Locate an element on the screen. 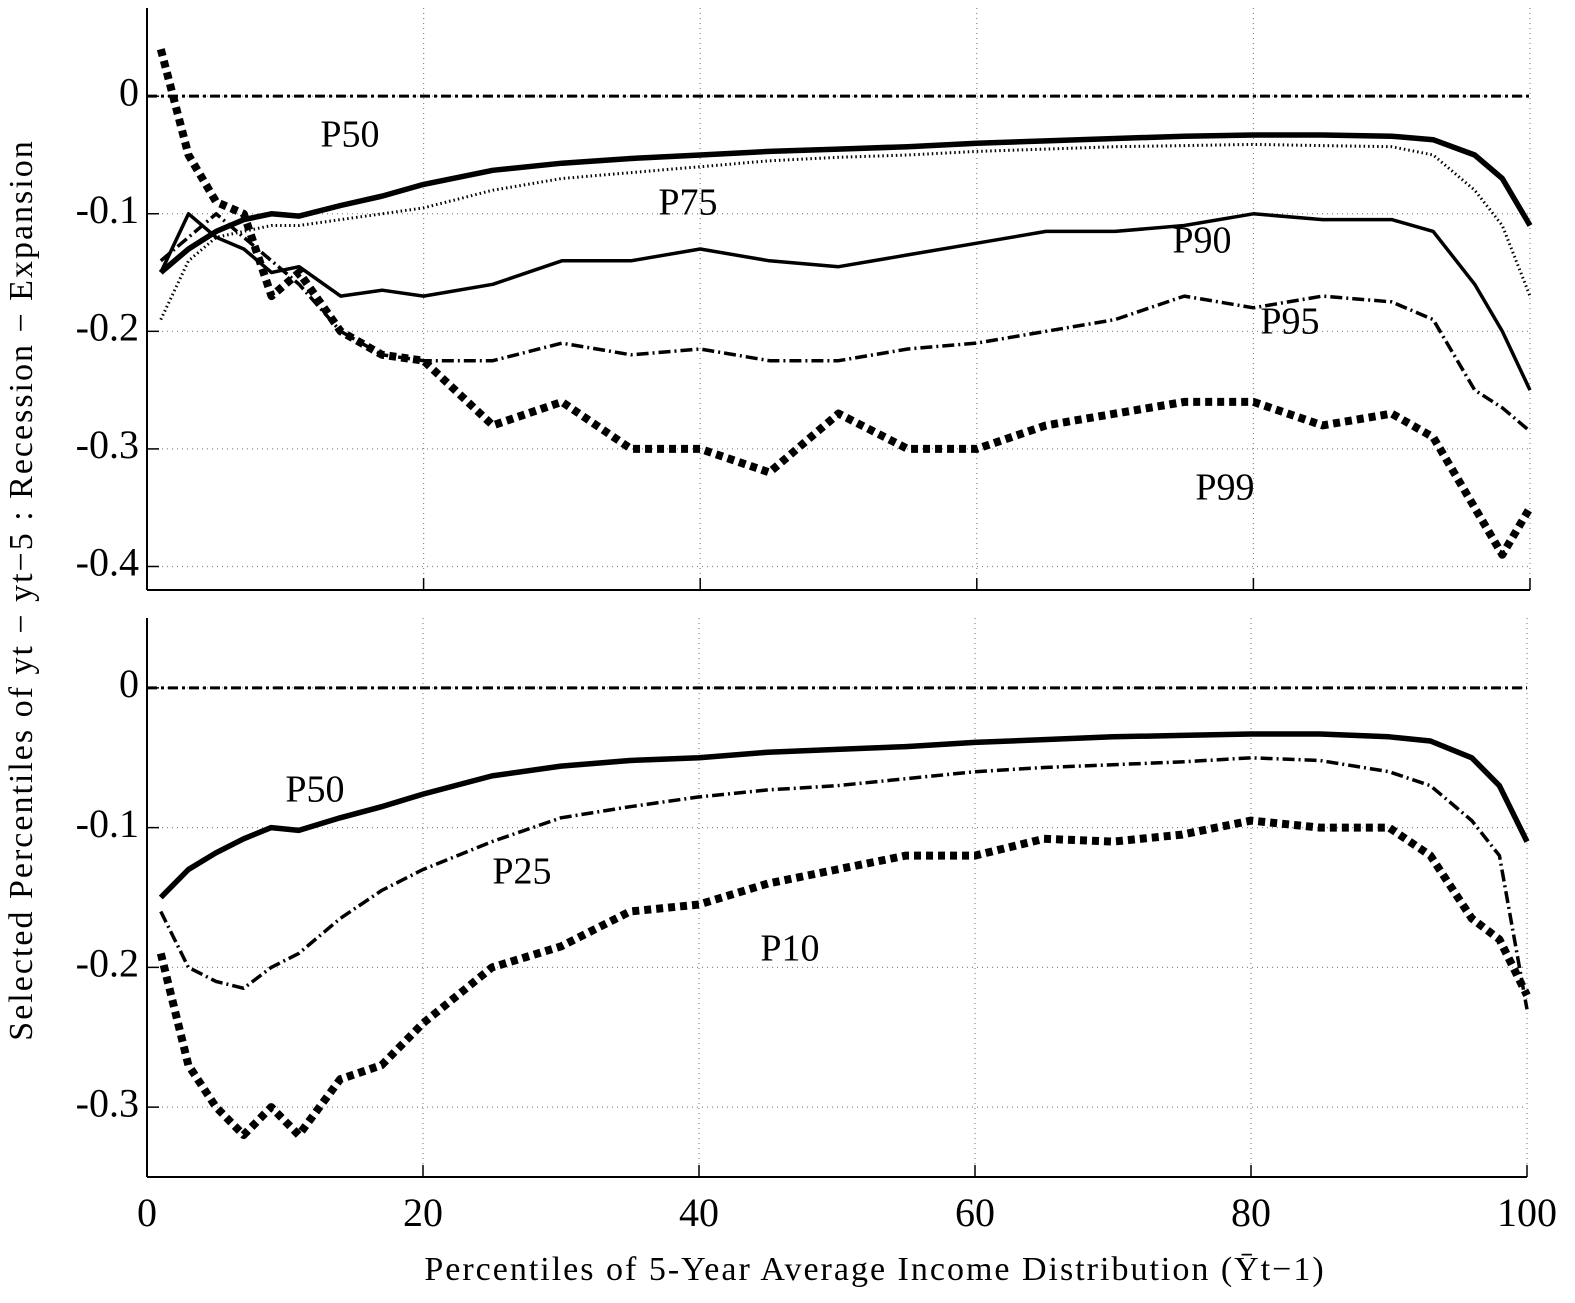  x-tick-label: 20 is located at coordinates (423, 1212).